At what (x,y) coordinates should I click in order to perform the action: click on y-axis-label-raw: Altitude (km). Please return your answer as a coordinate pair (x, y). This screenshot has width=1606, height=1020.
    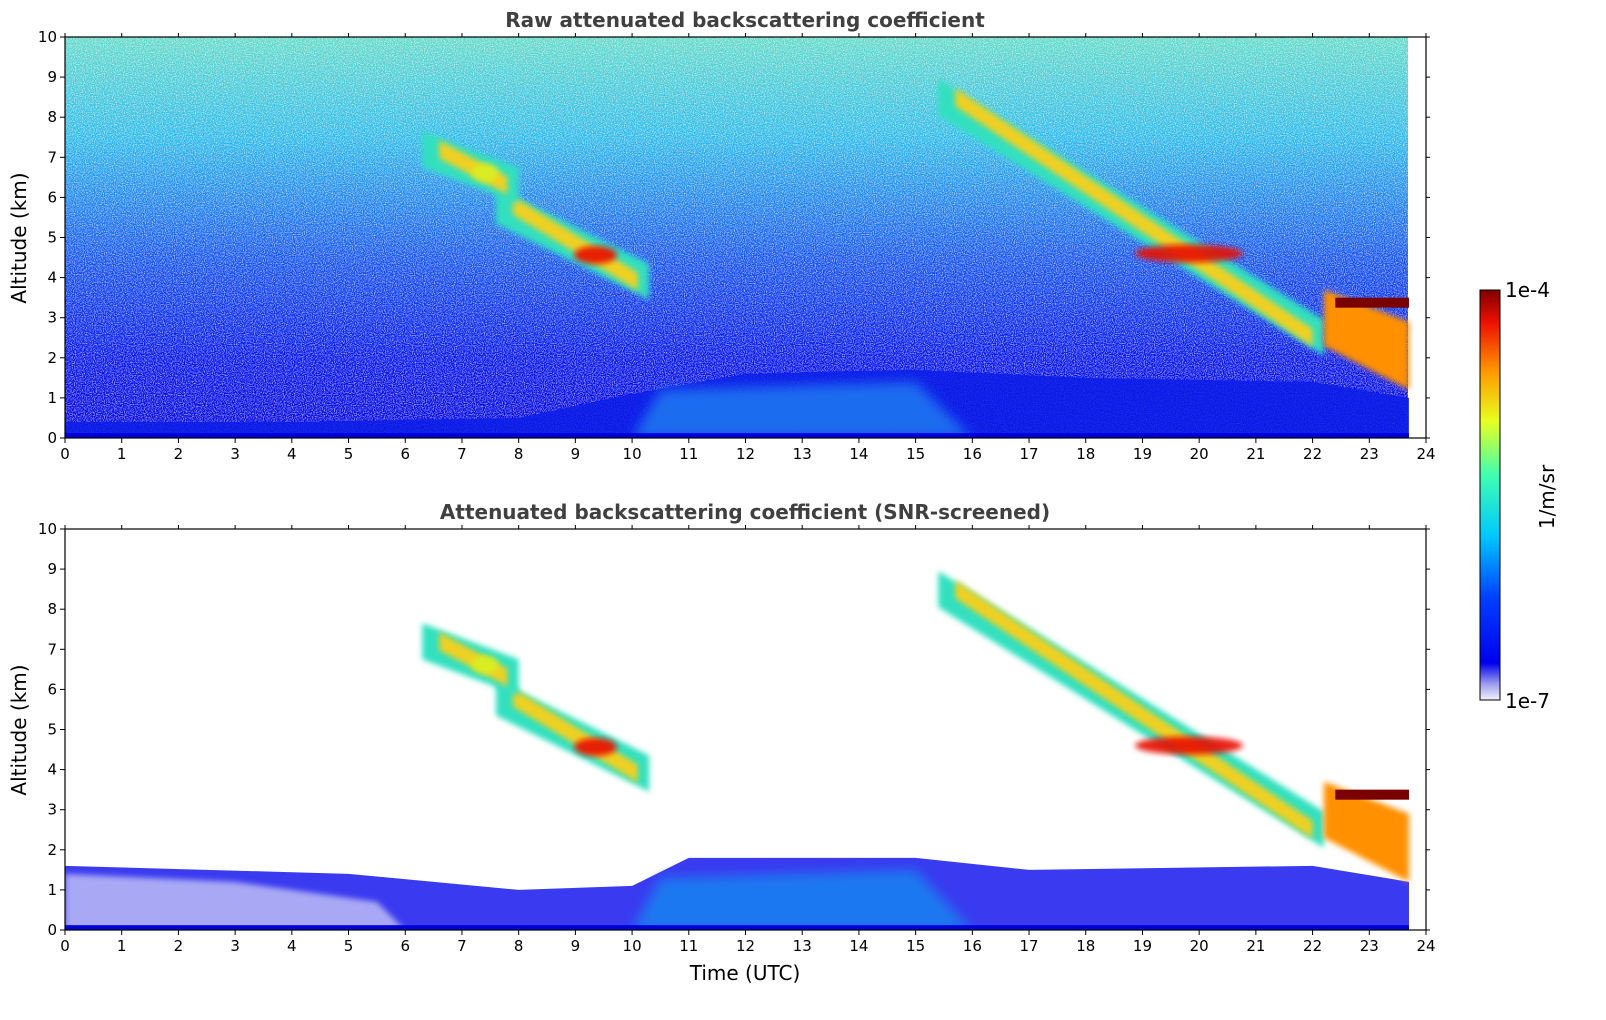
    Looking at the image, I should click on (19, 237).